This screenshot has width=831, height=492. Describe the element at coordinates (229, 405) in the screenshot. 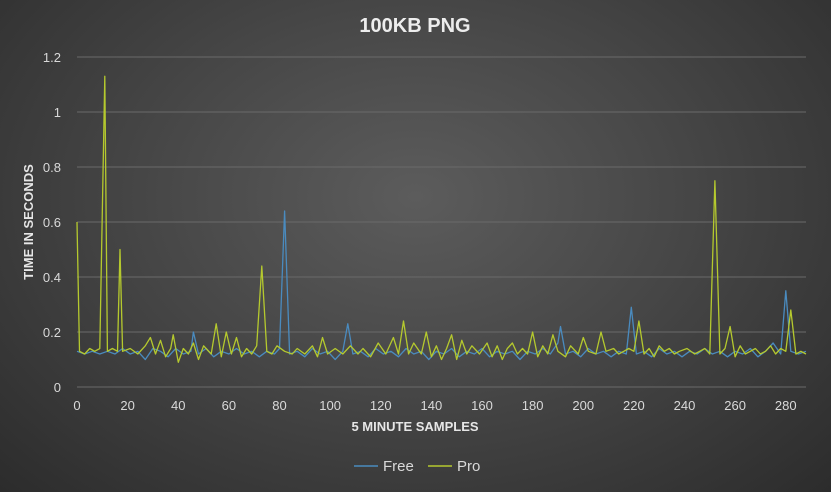

I see `x-tick-label: 60` at that location.